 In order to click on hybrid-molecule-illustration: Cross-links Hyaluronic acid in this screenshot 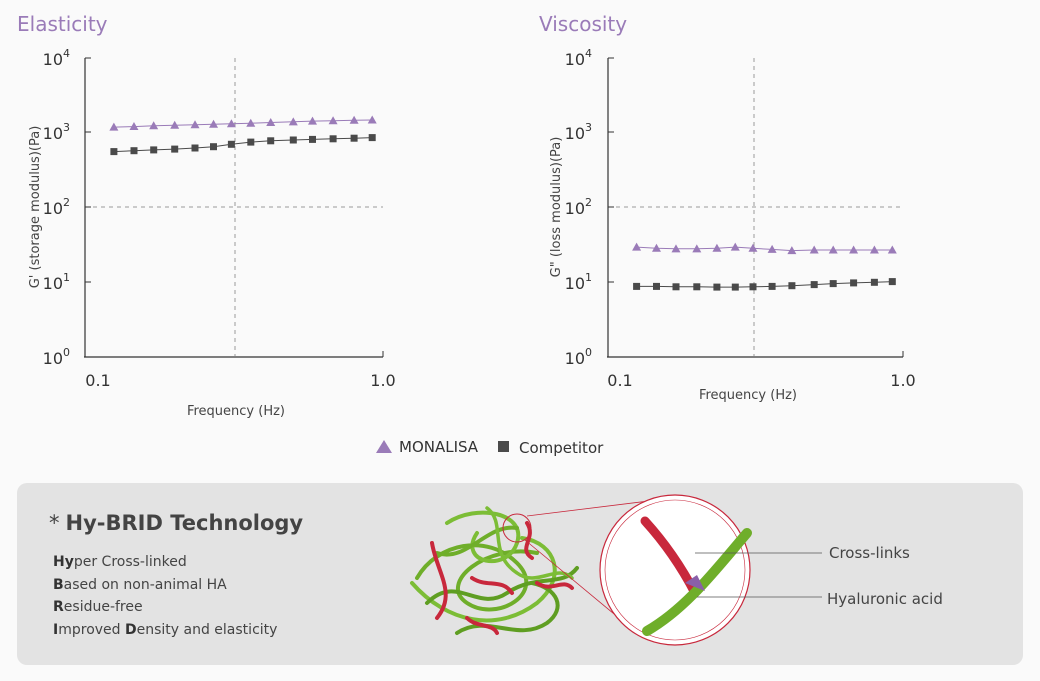, I will do `click(676, 570)`.